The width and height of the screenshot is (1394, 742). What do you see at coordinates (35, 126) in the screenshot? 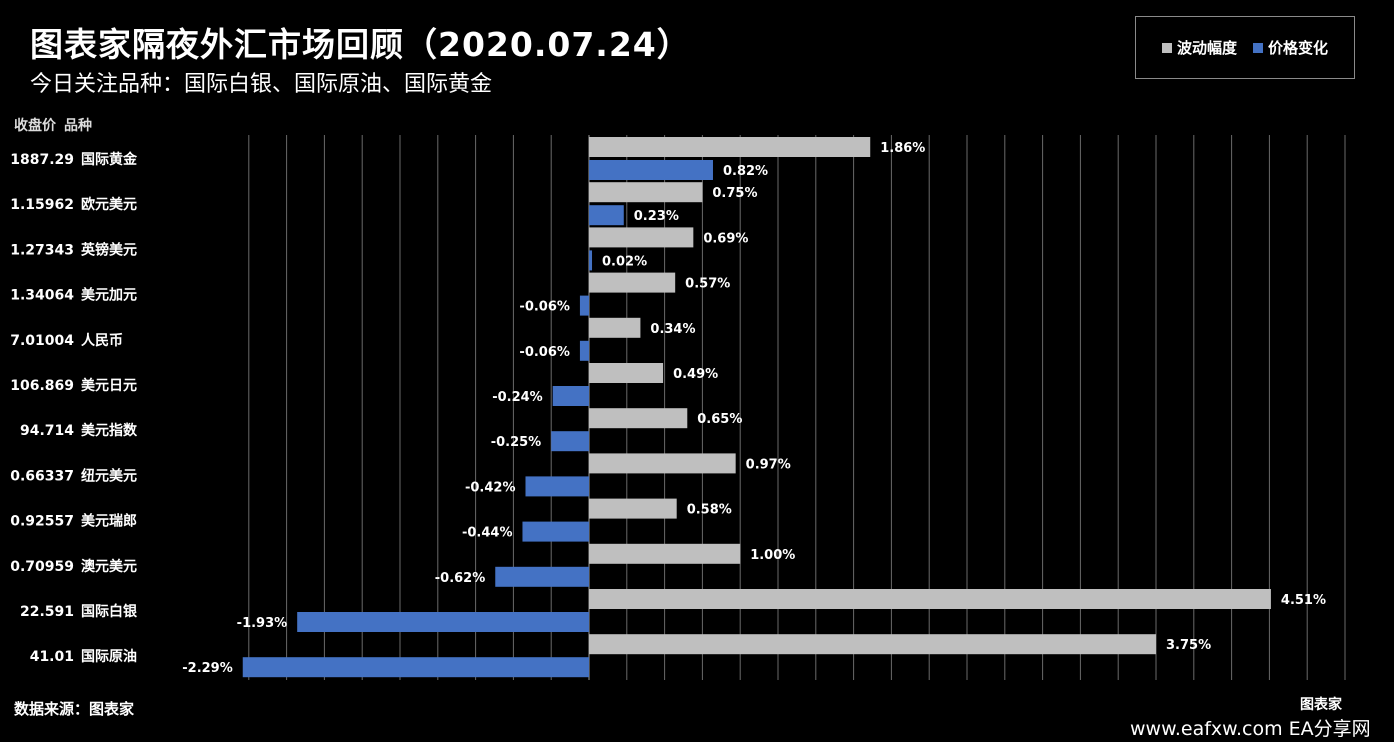
I see `column-header-price: 收盘价` at bounding box center [35, 126].